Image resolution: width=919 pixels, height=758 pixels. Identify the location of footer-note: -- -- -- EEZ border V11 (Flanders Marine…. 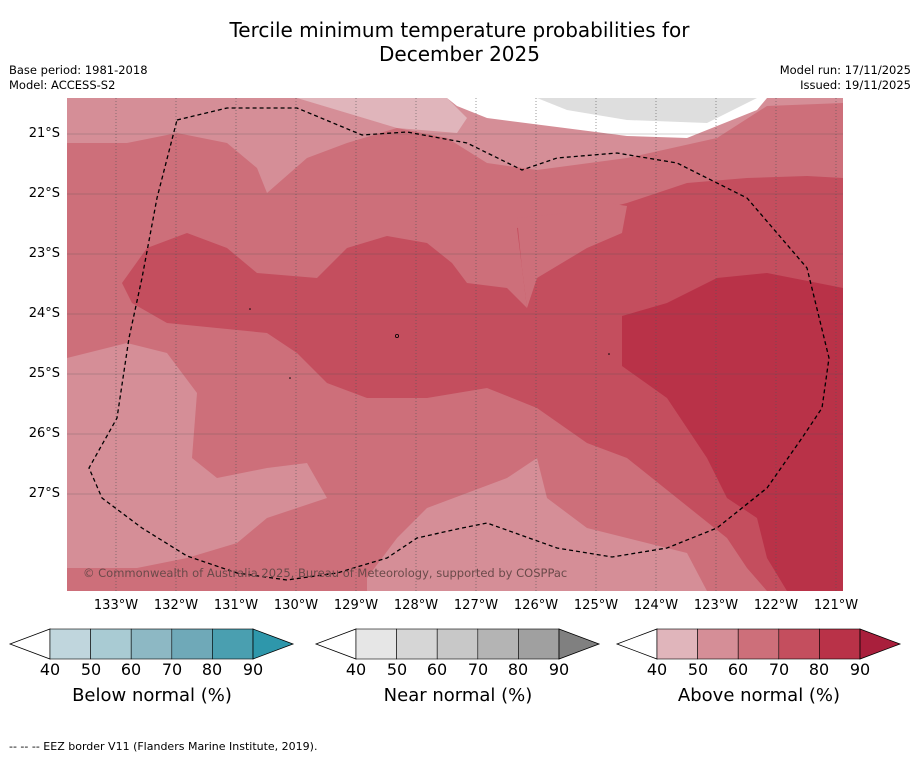
(163, 746).